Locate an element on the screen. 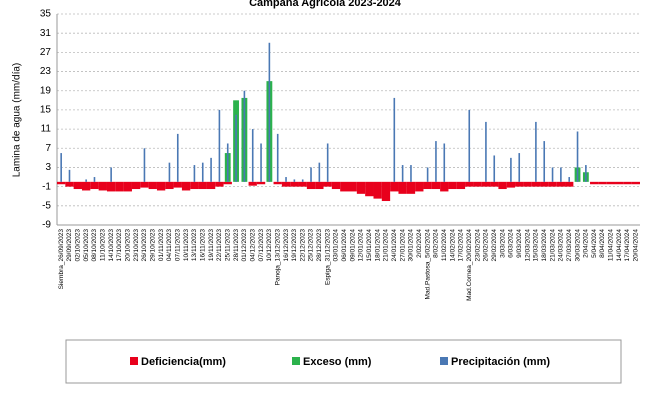 Image resolution: width=649 pixels, height=396 pixels. x-tick-label: 15/01/2024 is located at coordinates (369, 245).